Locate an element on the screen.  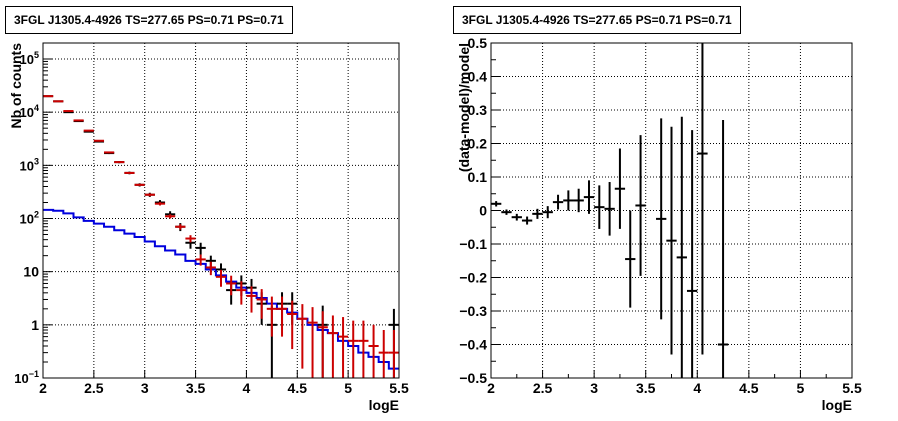
y-tick-label: 10² is located at coordinates (29, 218).